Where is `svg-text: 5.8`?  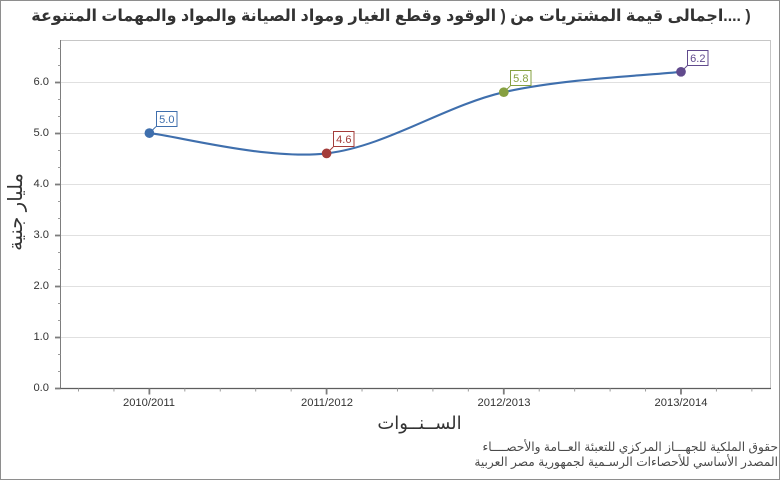
svg-text: 5.8 is located at coordinates (520, 79).